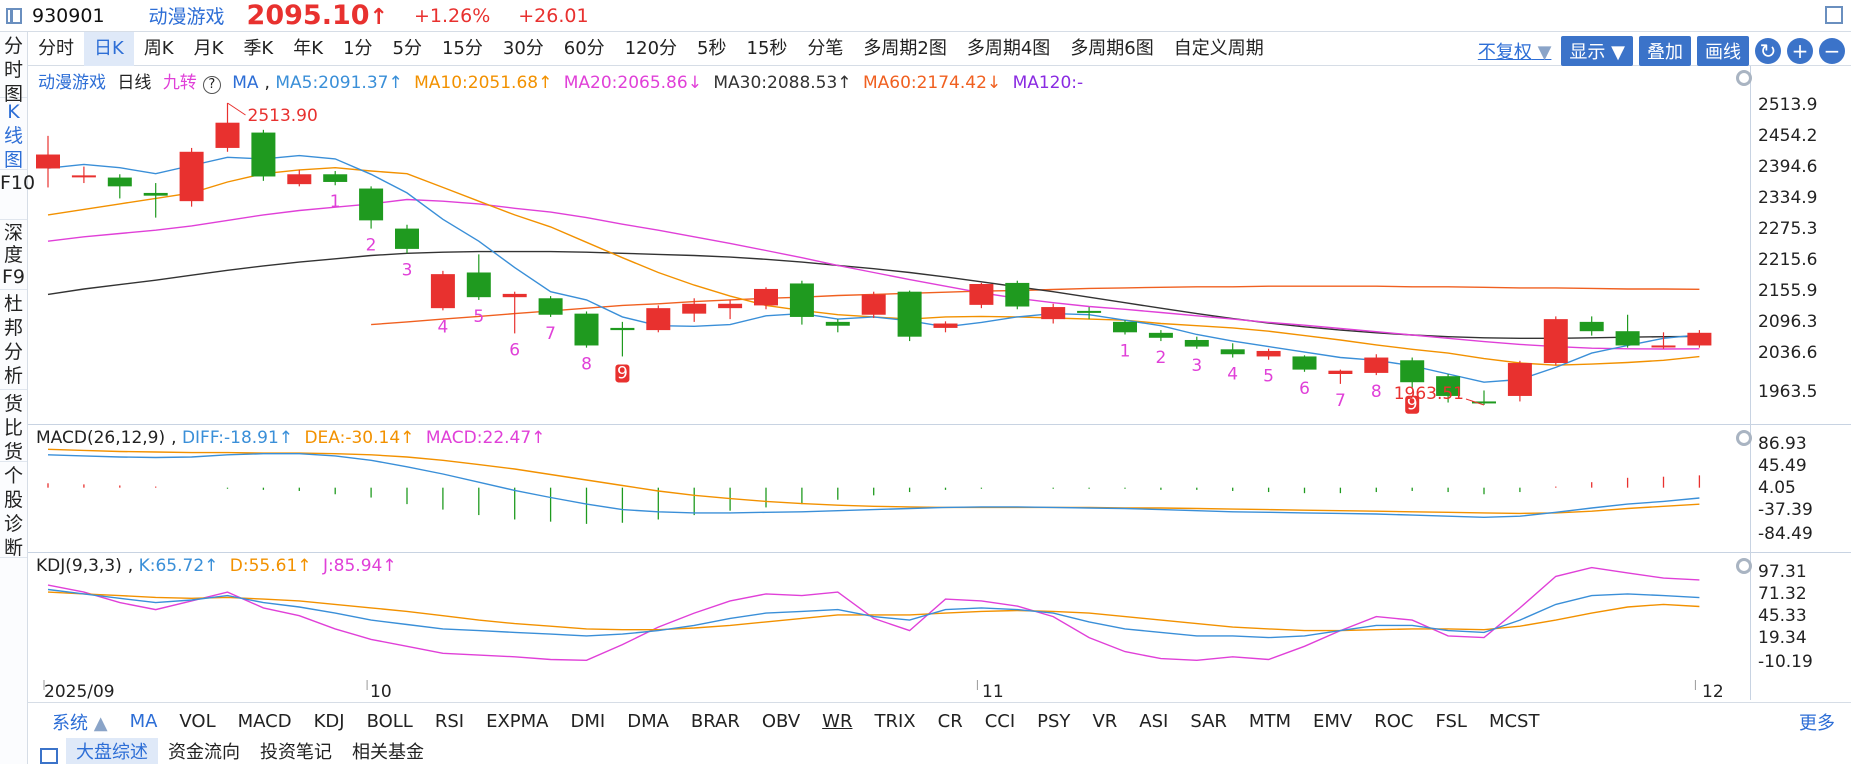 This screenshot has width=1851, height=764. Describe the element at coordinates (1112, 48) in the screenshot. I see `tab-multi-6: 多周期6图` at that location.